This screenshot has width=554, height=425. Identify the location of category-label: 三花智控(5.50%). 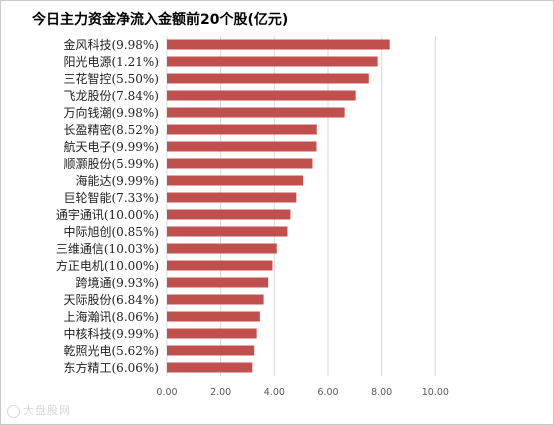
(112, 78).